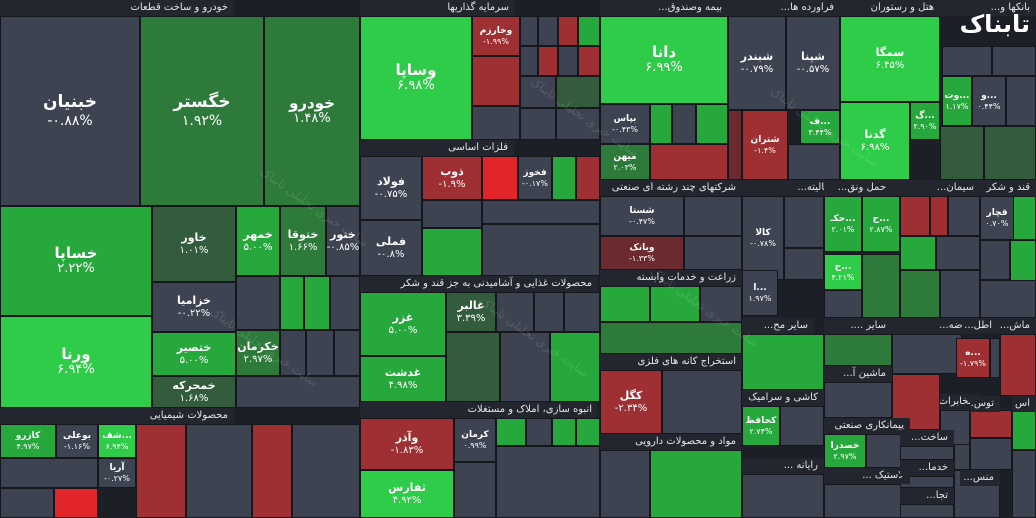 The width and height of the screenshot is (1036, 518). What do you see at coordinates (202, 111) in the screenshot?
I see `stock-cell: خگستر ۱.۹۲%` at bounding box center [202, 111].